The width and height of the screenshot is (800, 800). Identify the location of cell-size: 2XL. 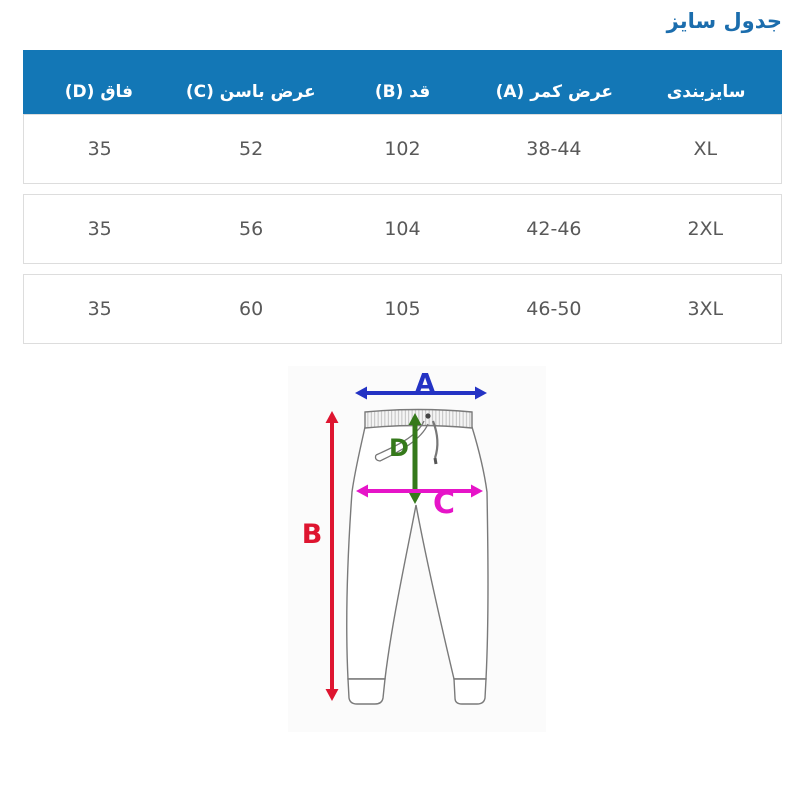
(705, 229).